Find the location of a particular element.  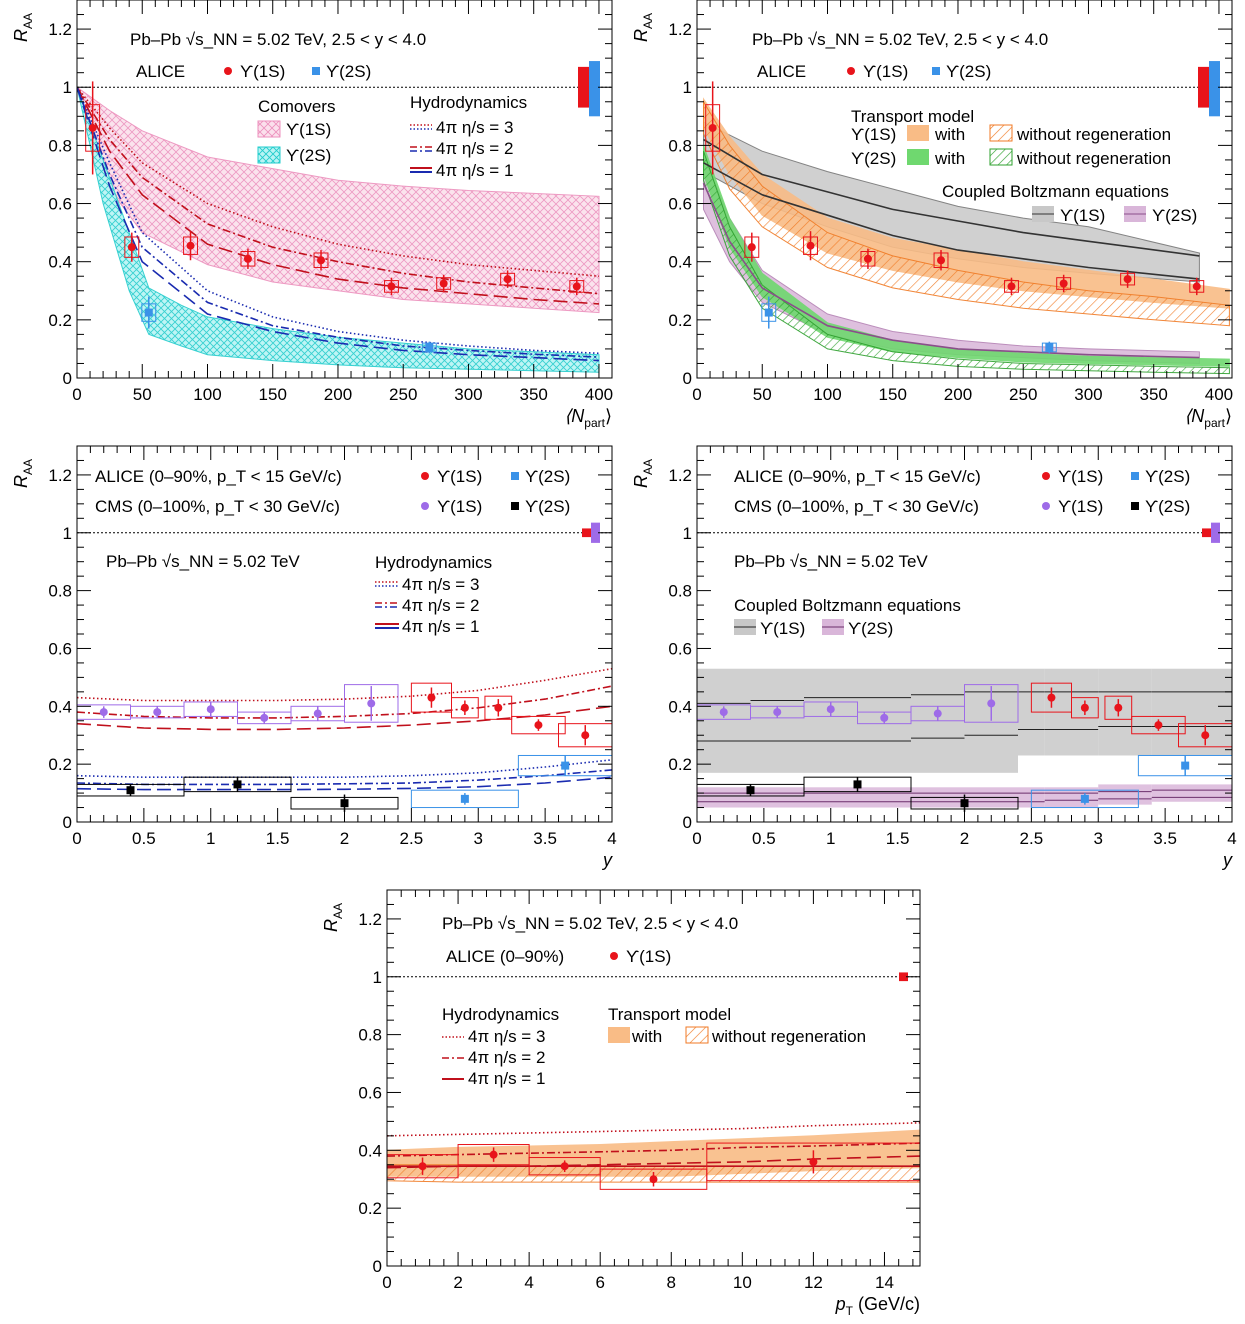

x-tick-label: 0.5 is located at coordinates (764, 838).